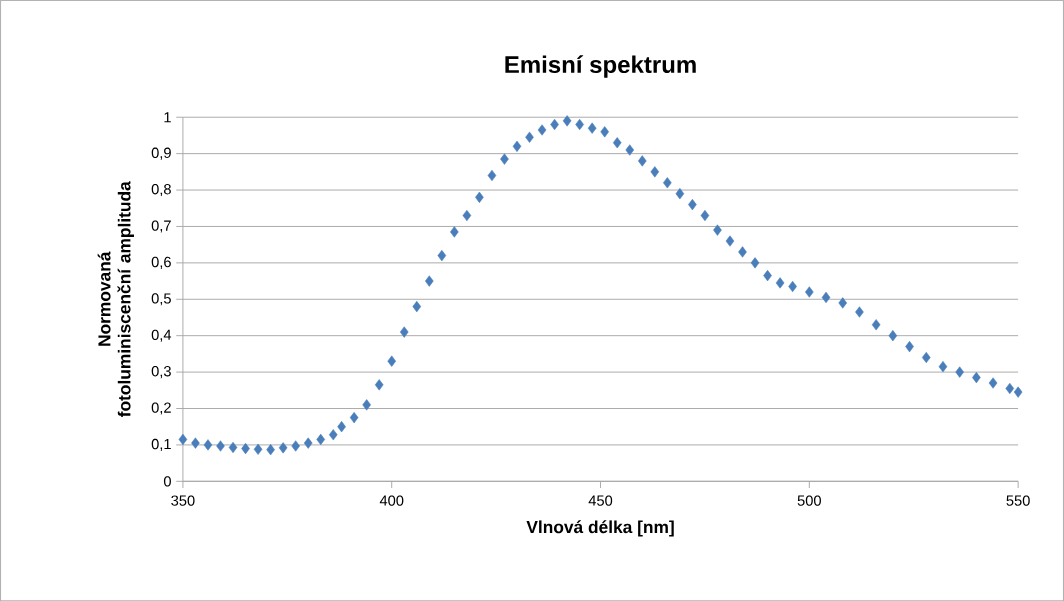 This screenshot has height=601, width=1064. What do you see at coordinates (809, 500) in the screenshot?
I see `x-tick-label: 500` at bounding box center [809, 500].